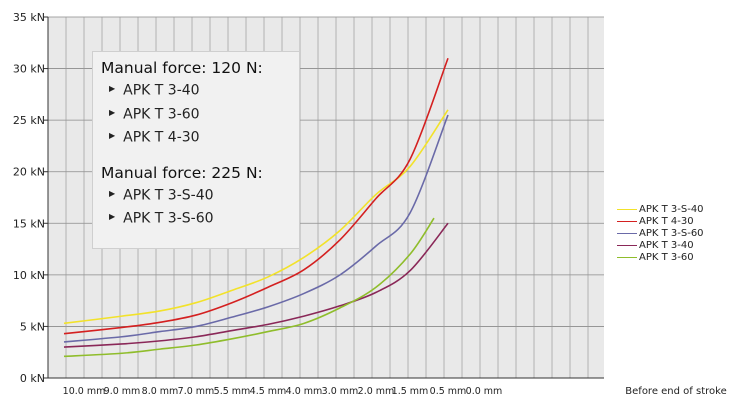  I want to click on x-tick-label: 10.0 mm, so click(84, 391).